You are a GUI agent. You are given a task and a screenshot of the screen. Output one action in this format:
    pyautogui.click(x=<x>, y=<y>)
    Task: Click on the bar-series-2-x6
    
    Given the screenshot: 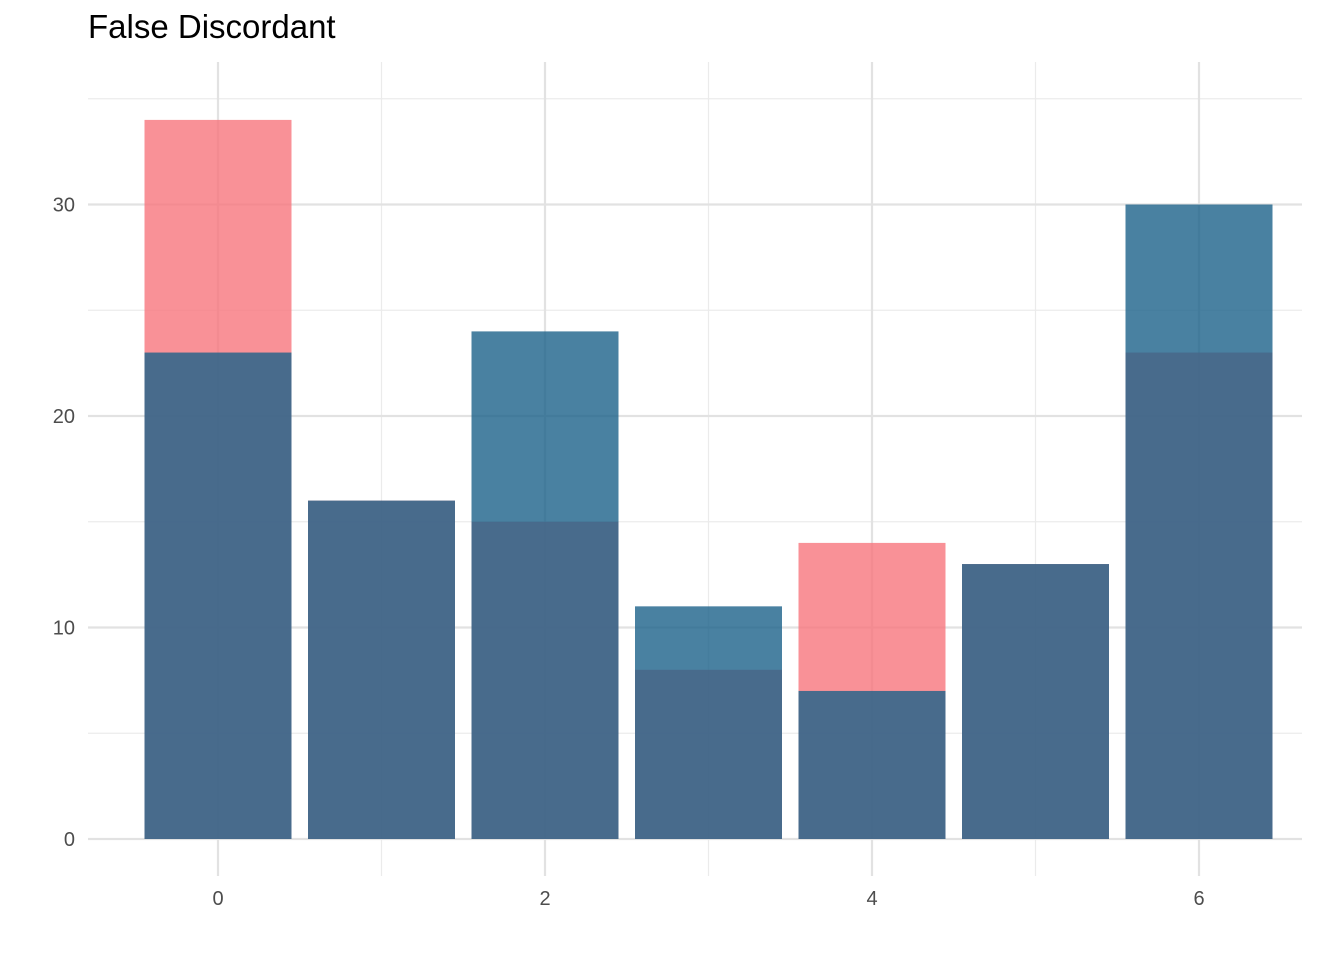 What is the action you would take?
    pyautogui.click(x=1199, y=521)
    